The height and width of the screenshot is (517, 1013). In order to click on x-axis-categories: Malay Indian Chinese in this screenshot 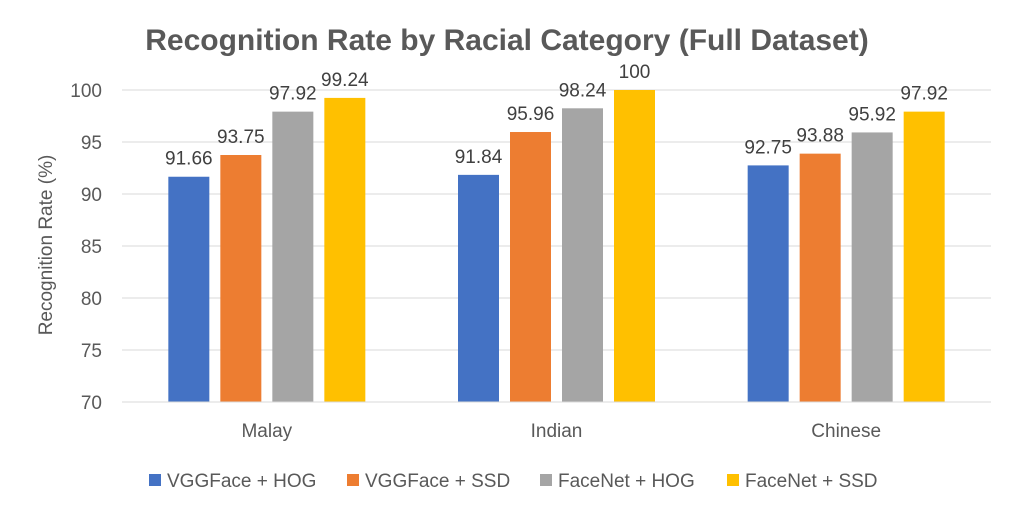, I will do `click(561, 431)`.